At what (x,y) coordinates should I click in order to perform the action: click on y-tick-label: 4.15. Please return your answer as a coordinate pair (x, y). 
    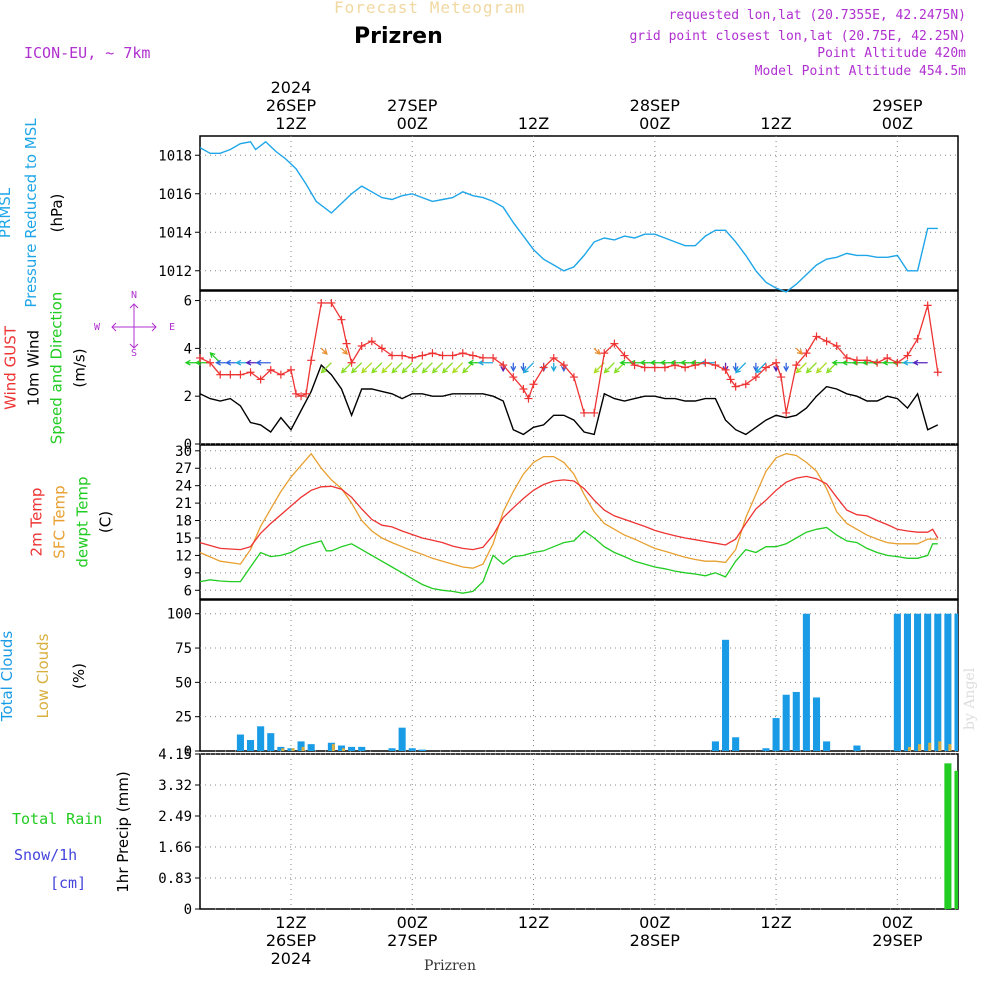
    Looking at the image, I should click on (175, 755).